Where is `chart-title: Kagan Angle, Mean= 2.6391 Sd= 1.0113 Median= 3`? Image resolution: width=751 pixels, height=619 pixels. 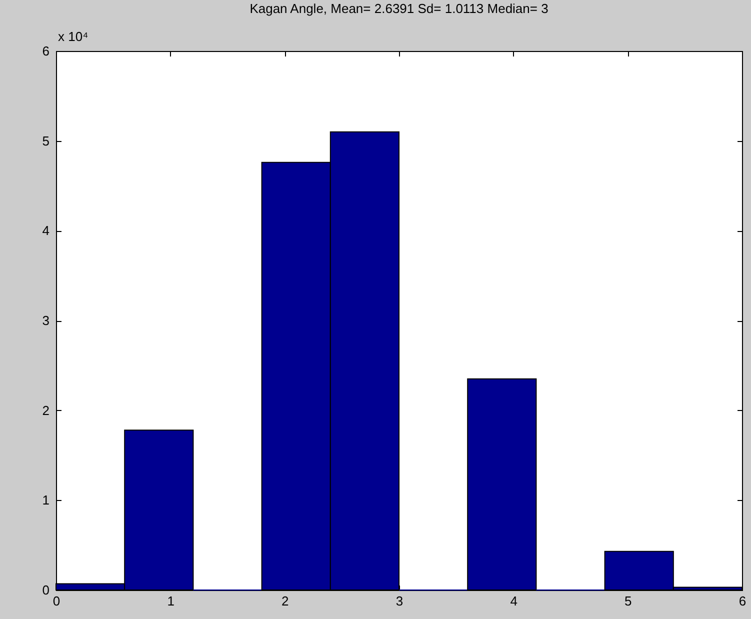 chart-title: Kagan Angle, Mean= 2.6391 Sd= 1.0113 Median= 3 is located at coordinates (399, 8).